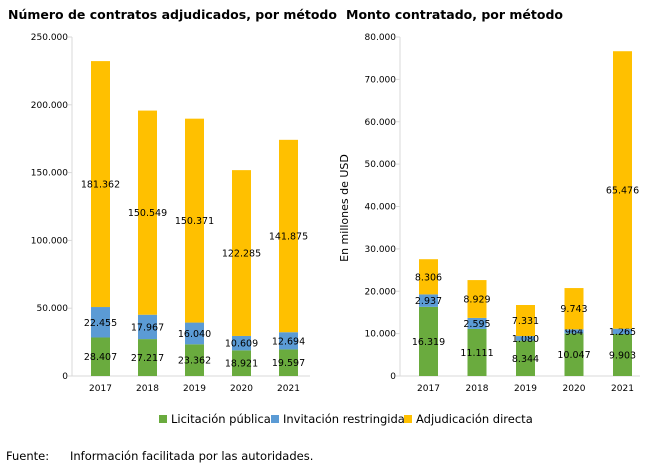 This screenshot has width=658, height=467. I want to click on y-tick-label: 40.000, so click(381, 208).